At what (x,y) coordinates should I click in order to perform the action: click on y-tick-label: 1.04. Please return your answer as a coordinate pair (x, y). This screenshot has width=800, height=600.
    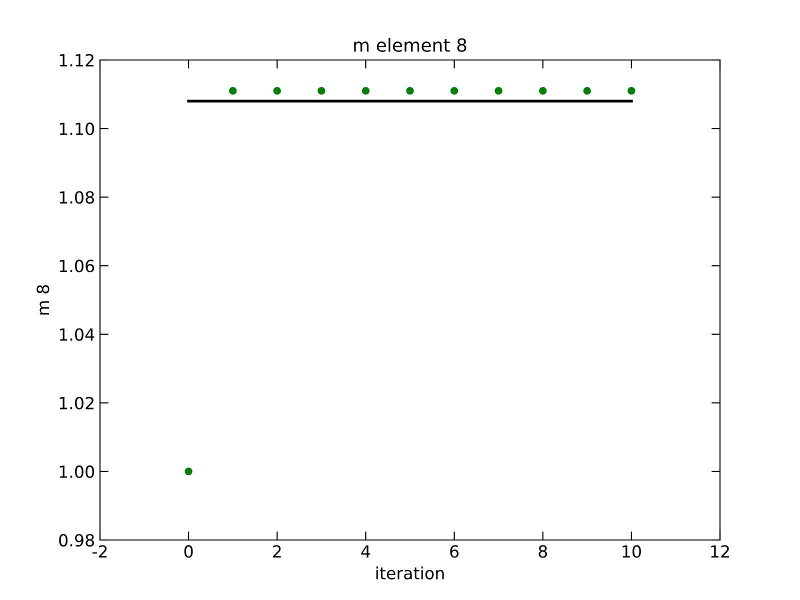
    Looking at the image, I should click on (77, 334).